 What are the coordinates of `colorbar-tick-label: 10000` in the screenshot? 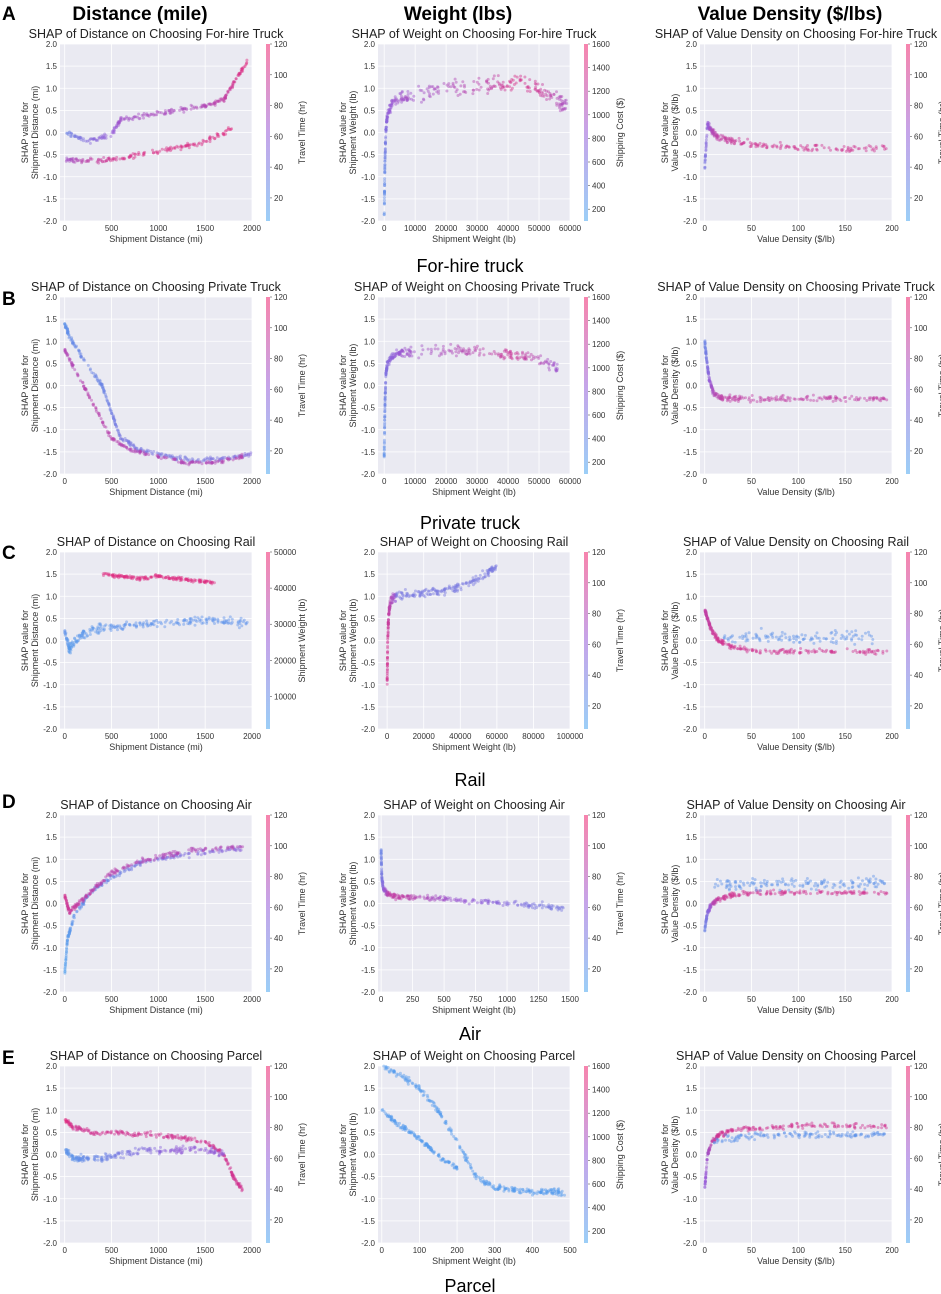 It's located at (285, 696).